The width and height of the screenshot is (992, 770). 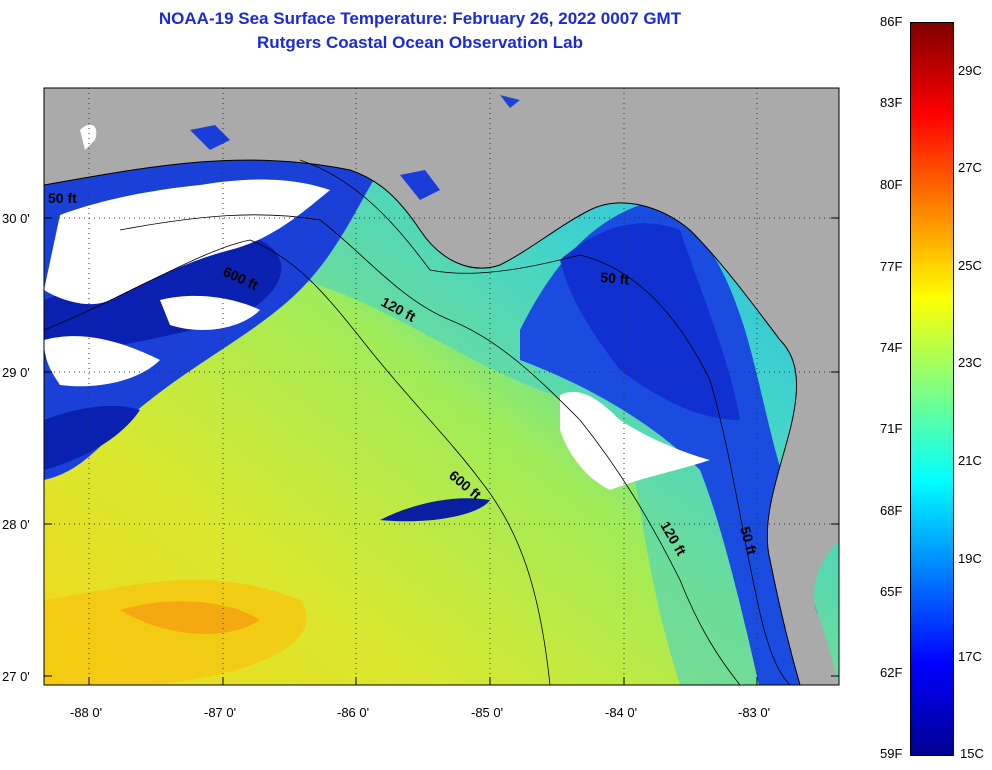 I want to click on colorbar-c-label: 29C, so click(x=970, y=70).